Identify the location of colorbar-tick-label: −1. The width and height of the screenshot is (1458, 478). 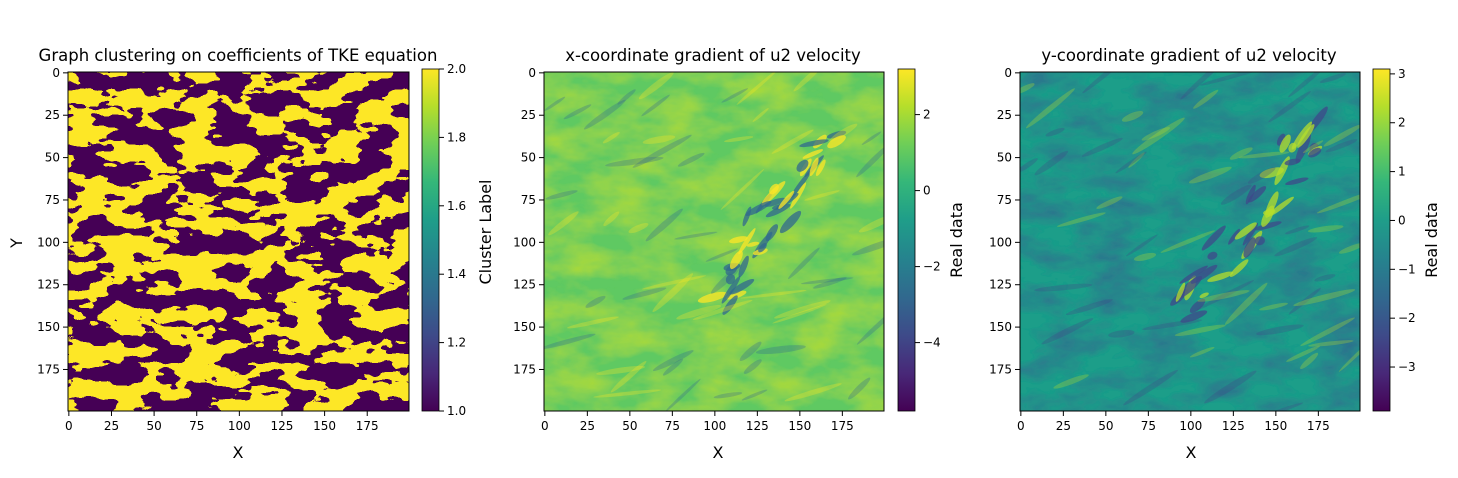
(1407, 269).